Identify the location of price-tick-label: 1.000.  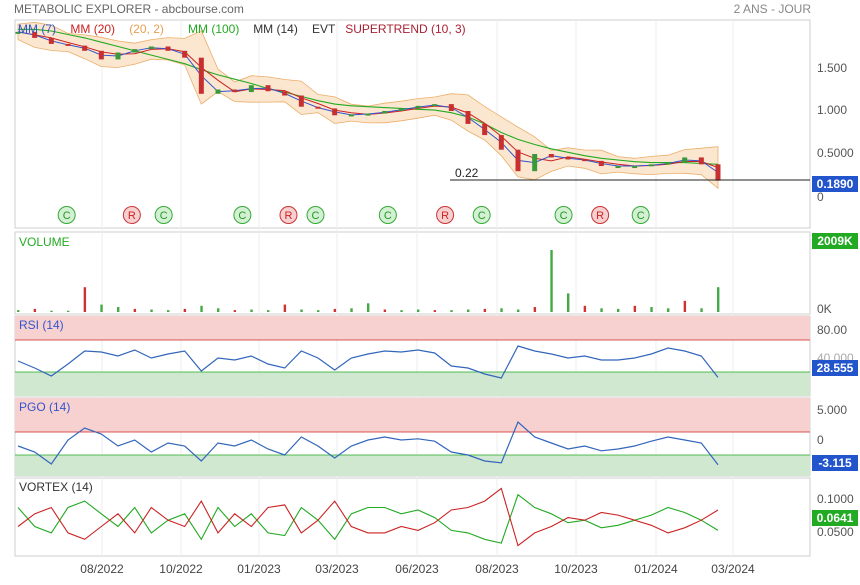
(832, 110).